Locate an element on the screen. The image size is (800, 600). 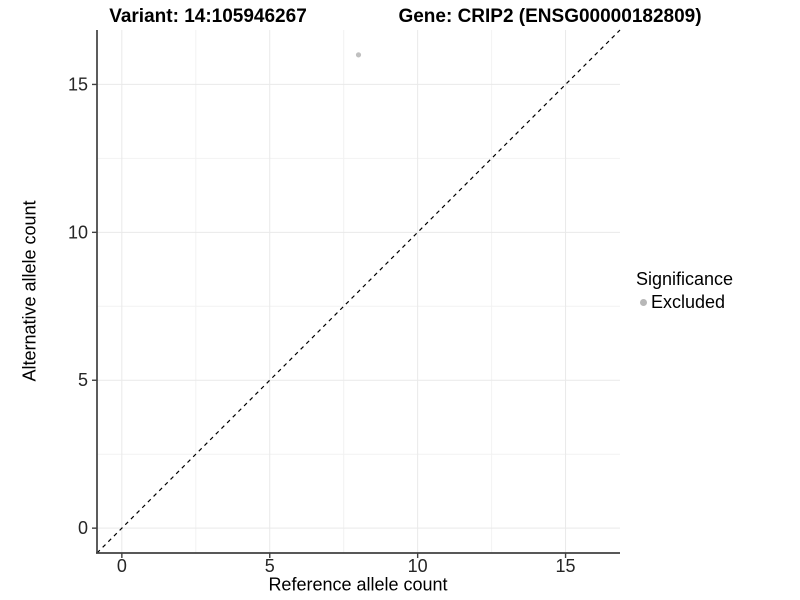
x-tick-label: 15 is located at coordinates (566, 566).